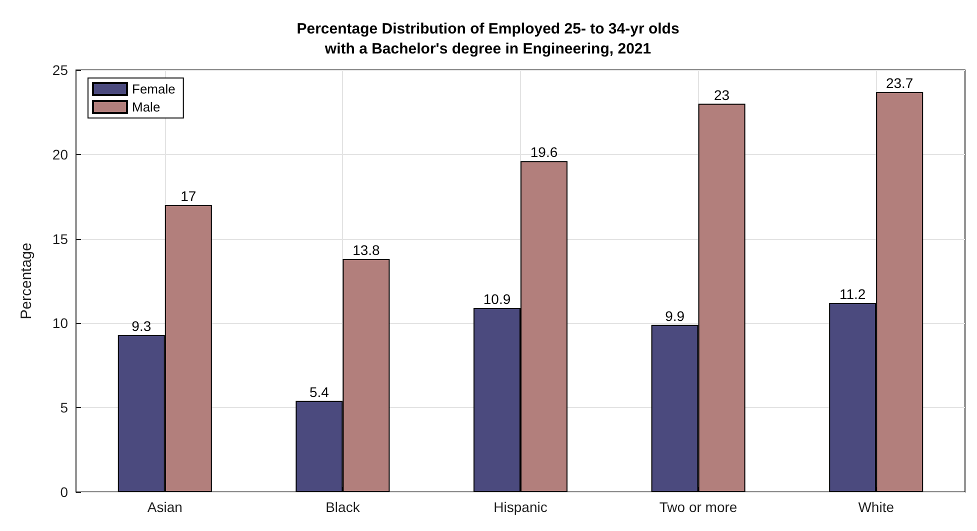  What do you see at coordinates (64, 492) in the screenshot?
I see `y-tick-label: 0` at bounding box center [64, 492].